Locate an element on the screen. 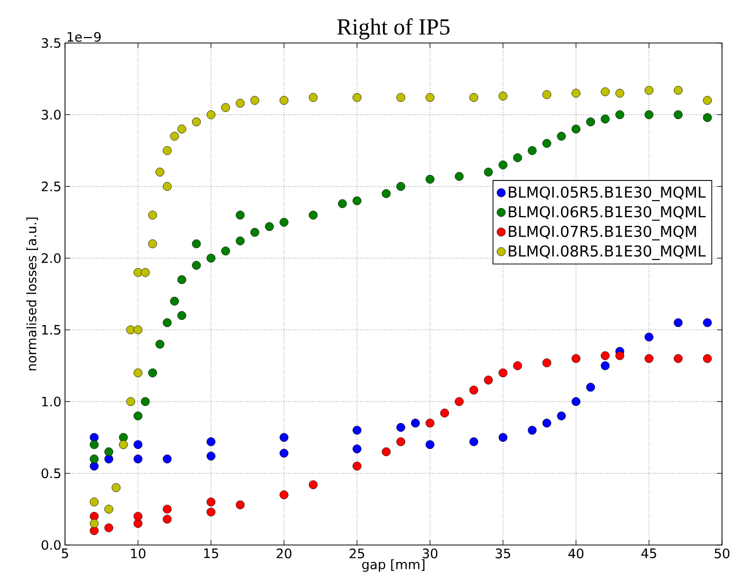  y-tick-label: 3.5 is located at coordinates (51, 43).